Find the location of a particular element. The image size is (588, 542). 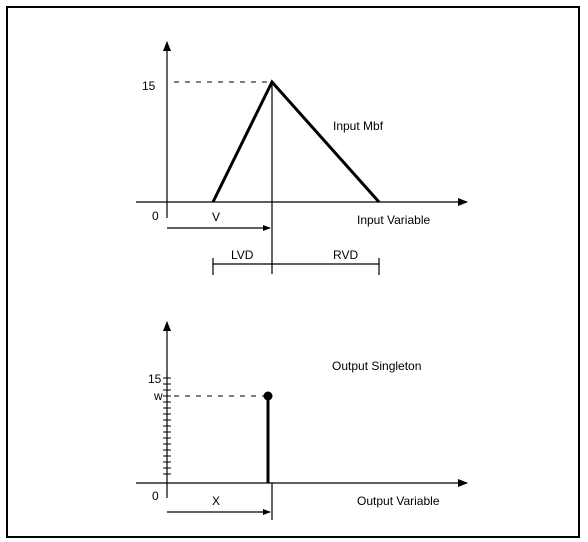

input-mbf-title: Input Mbf is located at coordinates (358, 126).